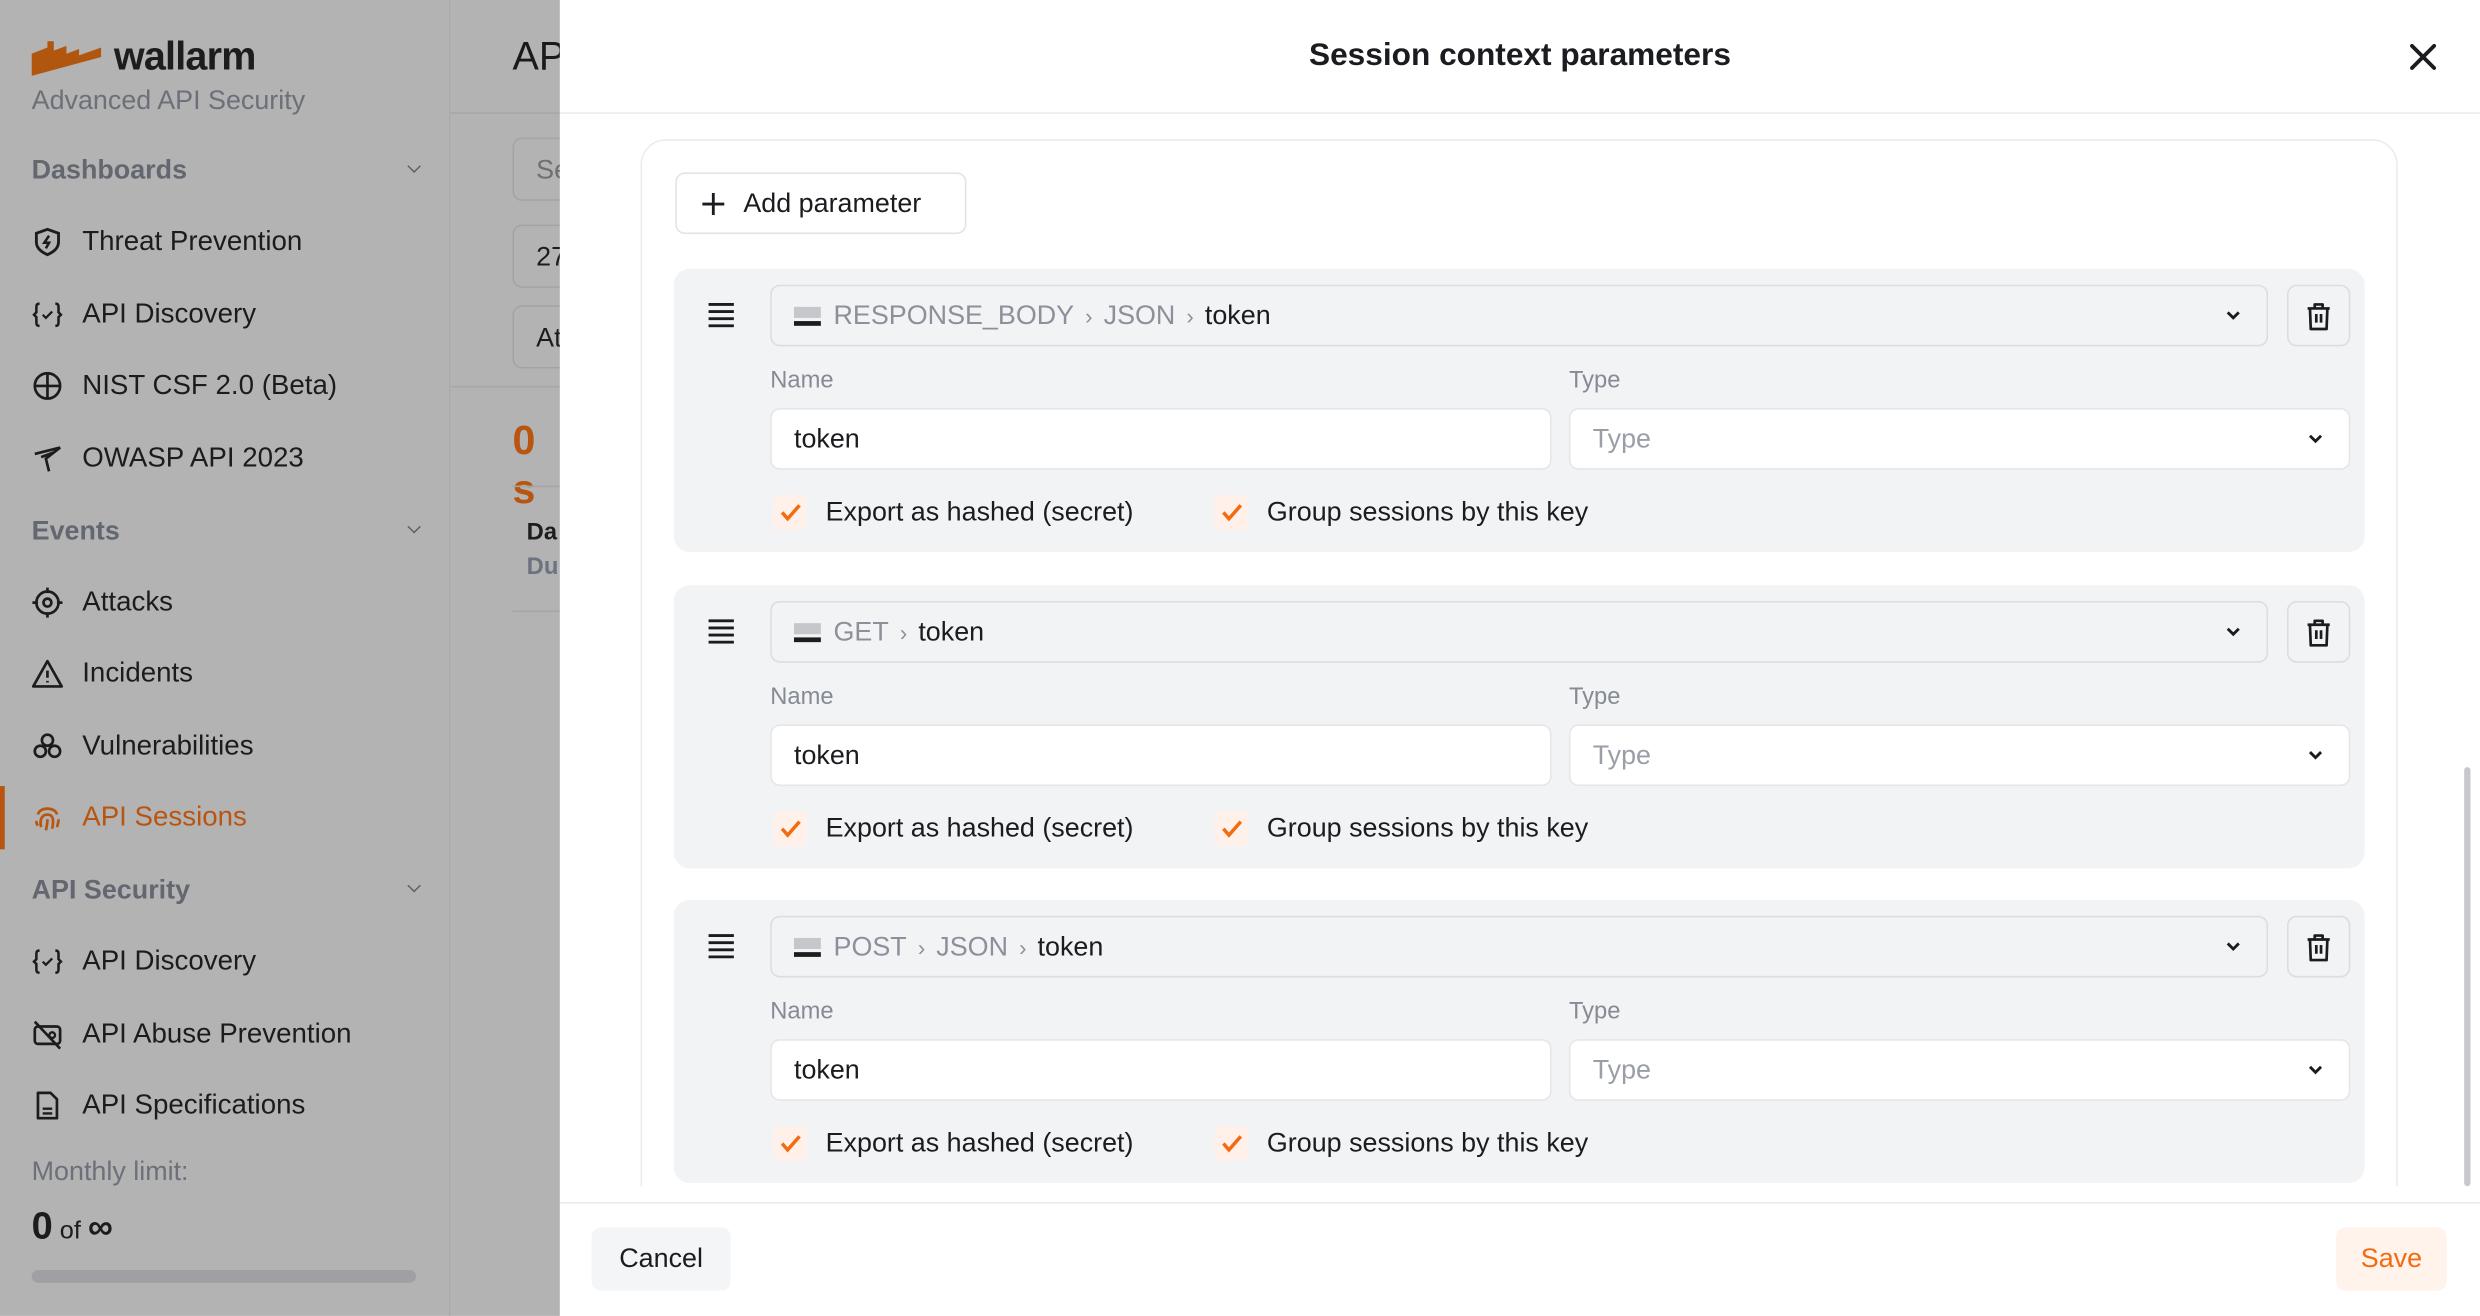 The width and height of the screenshot is (2480, 1316). I want to click on trash-icon, so click(2318, 947).